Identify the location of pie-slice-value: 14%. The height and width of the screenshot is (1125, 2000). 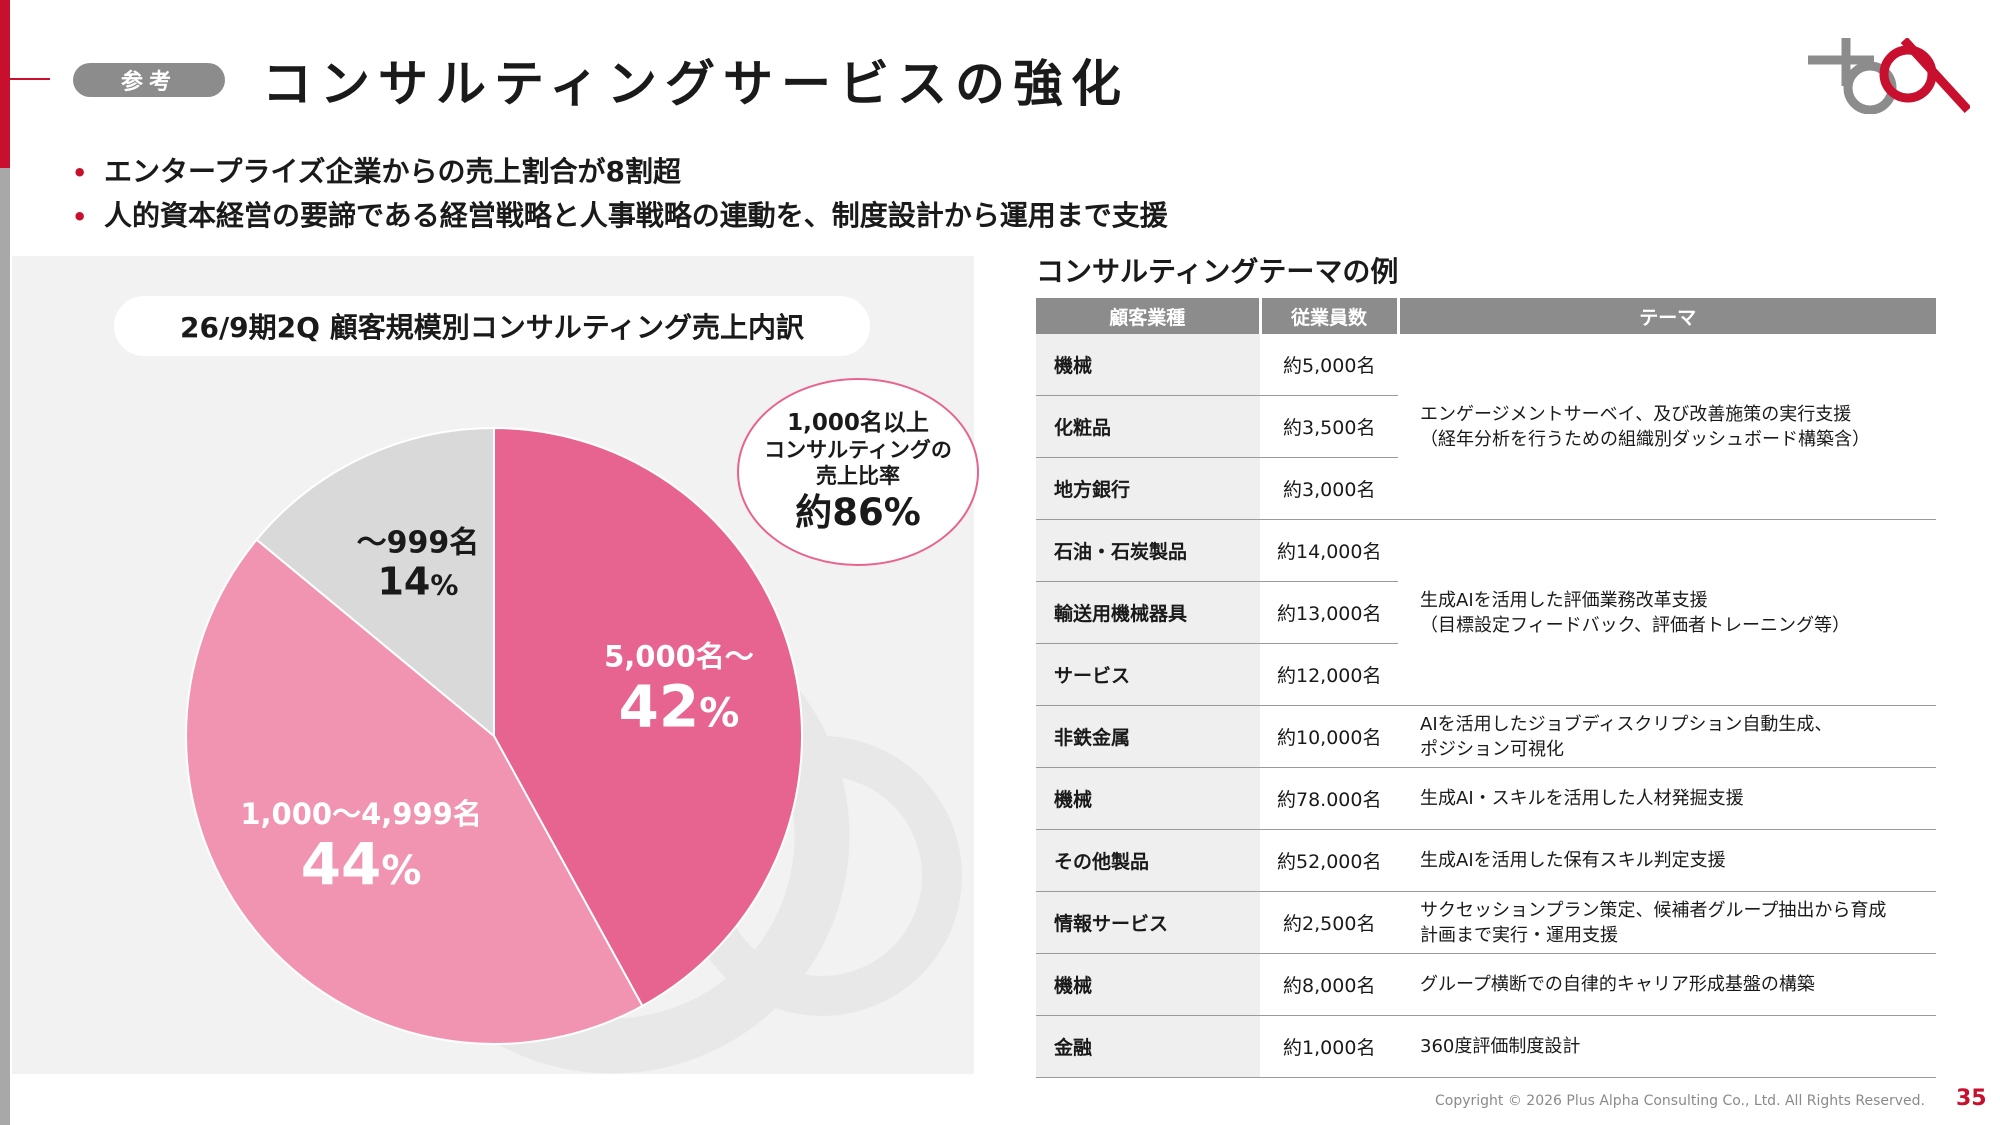
(417, 581).